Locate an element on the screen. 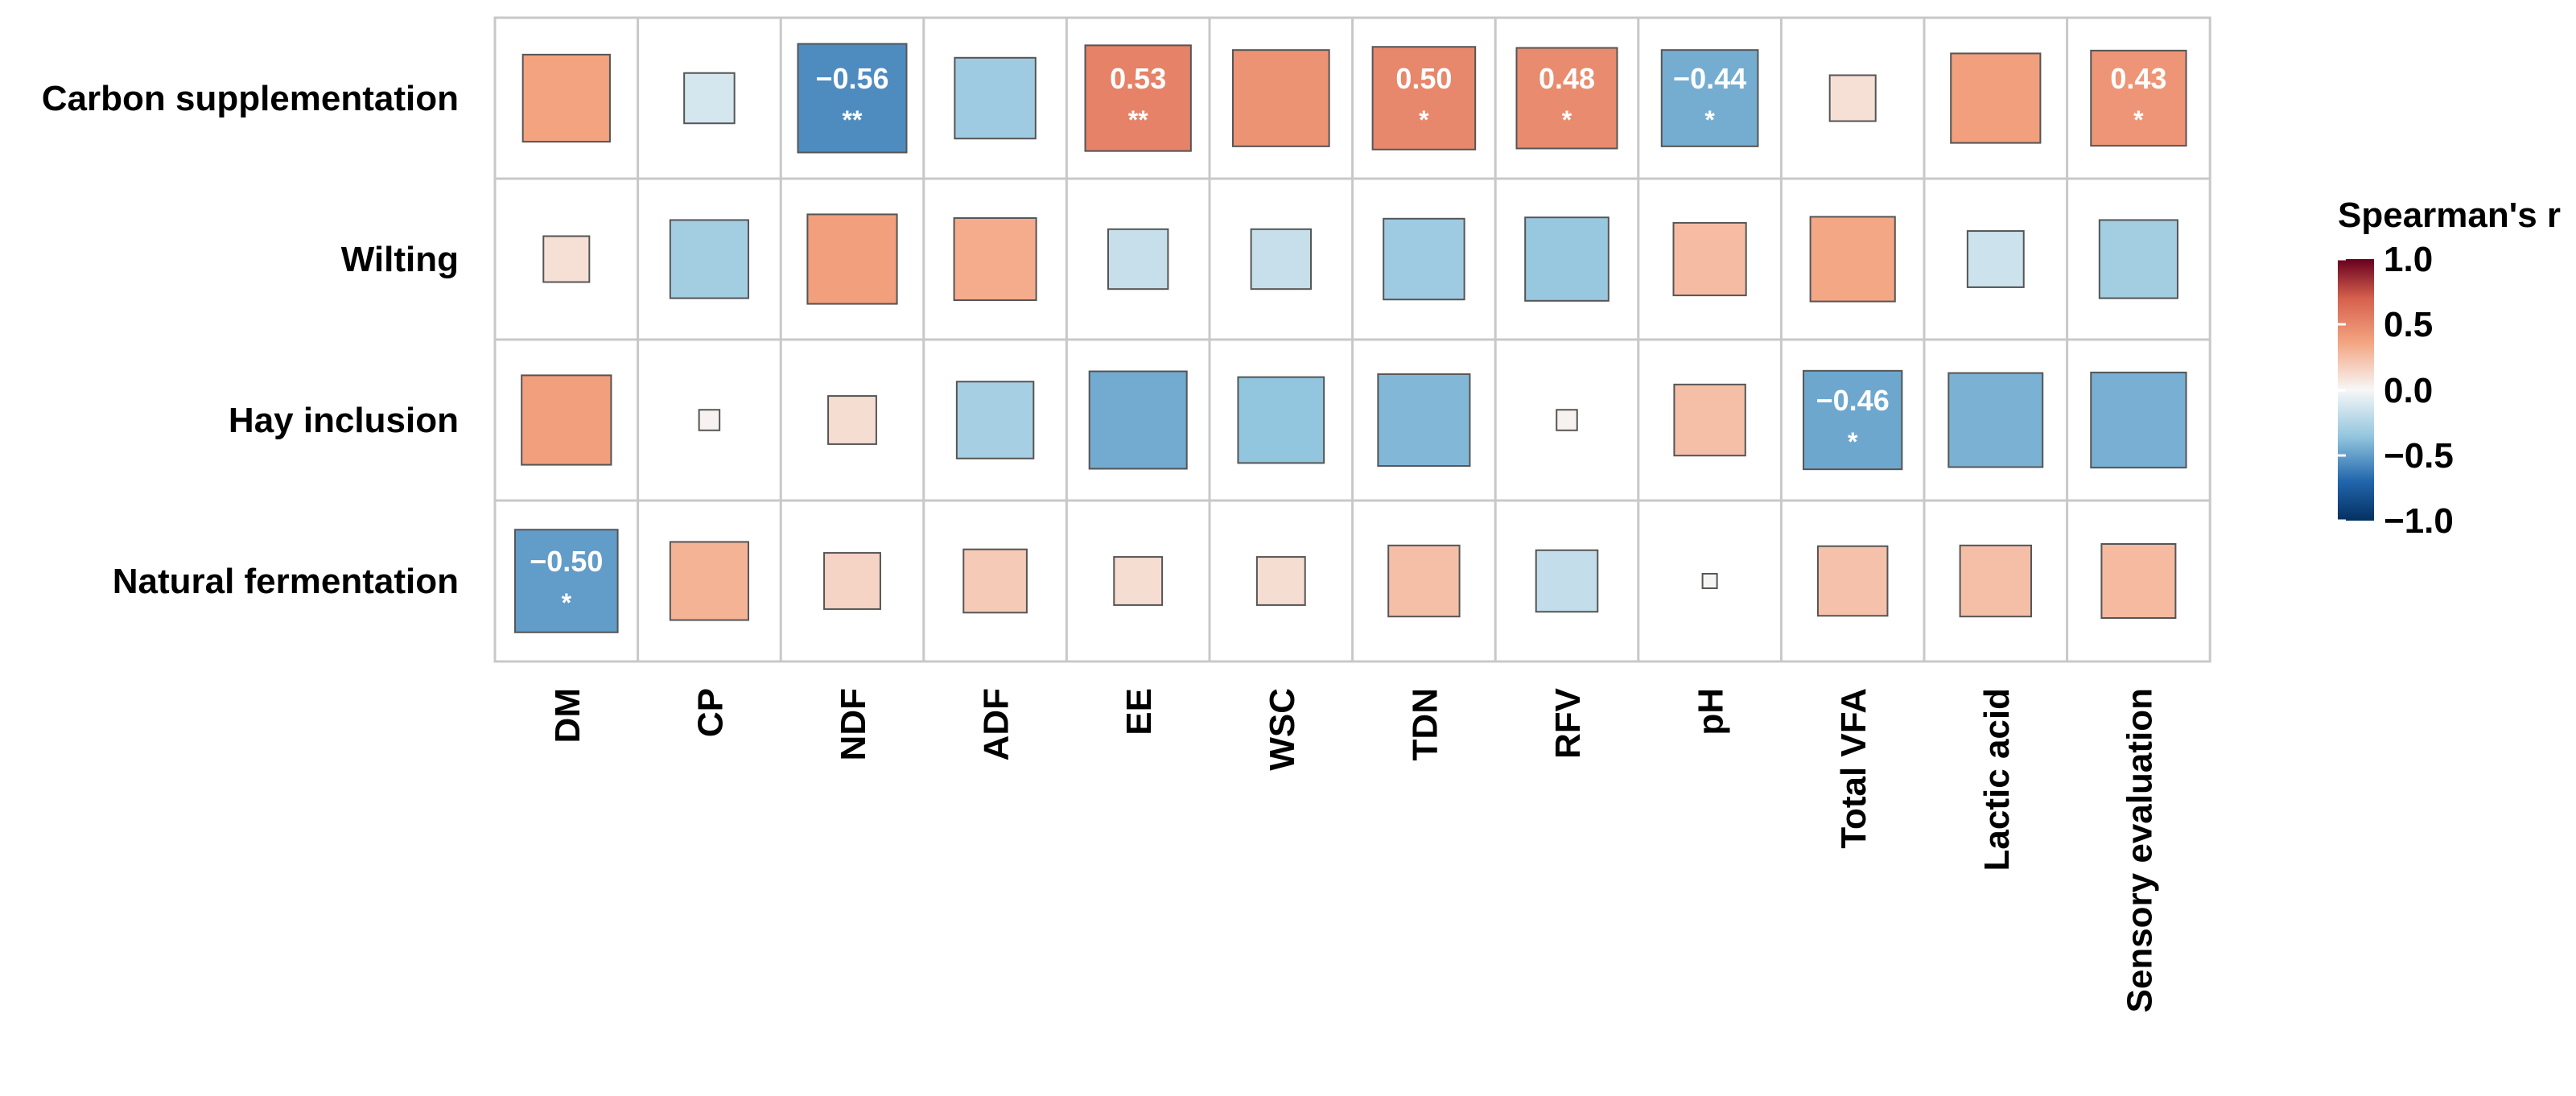  column-label: WSC is located at coordinates (1282, 729).